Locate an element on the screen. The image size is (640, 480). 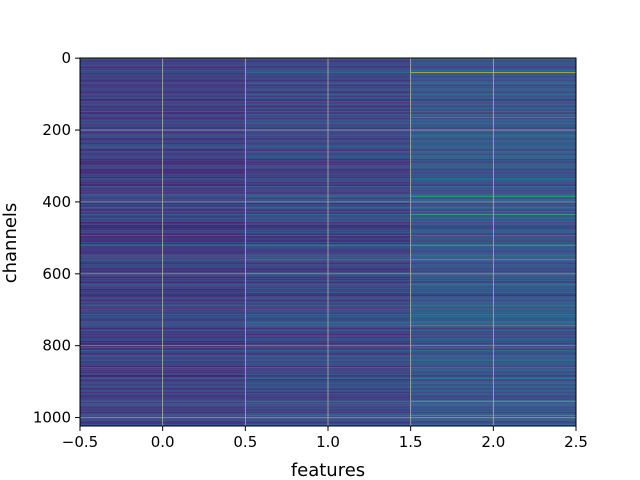
y-axis: 0 200 400 600 800 1000 is located at coordinates (56, 238).